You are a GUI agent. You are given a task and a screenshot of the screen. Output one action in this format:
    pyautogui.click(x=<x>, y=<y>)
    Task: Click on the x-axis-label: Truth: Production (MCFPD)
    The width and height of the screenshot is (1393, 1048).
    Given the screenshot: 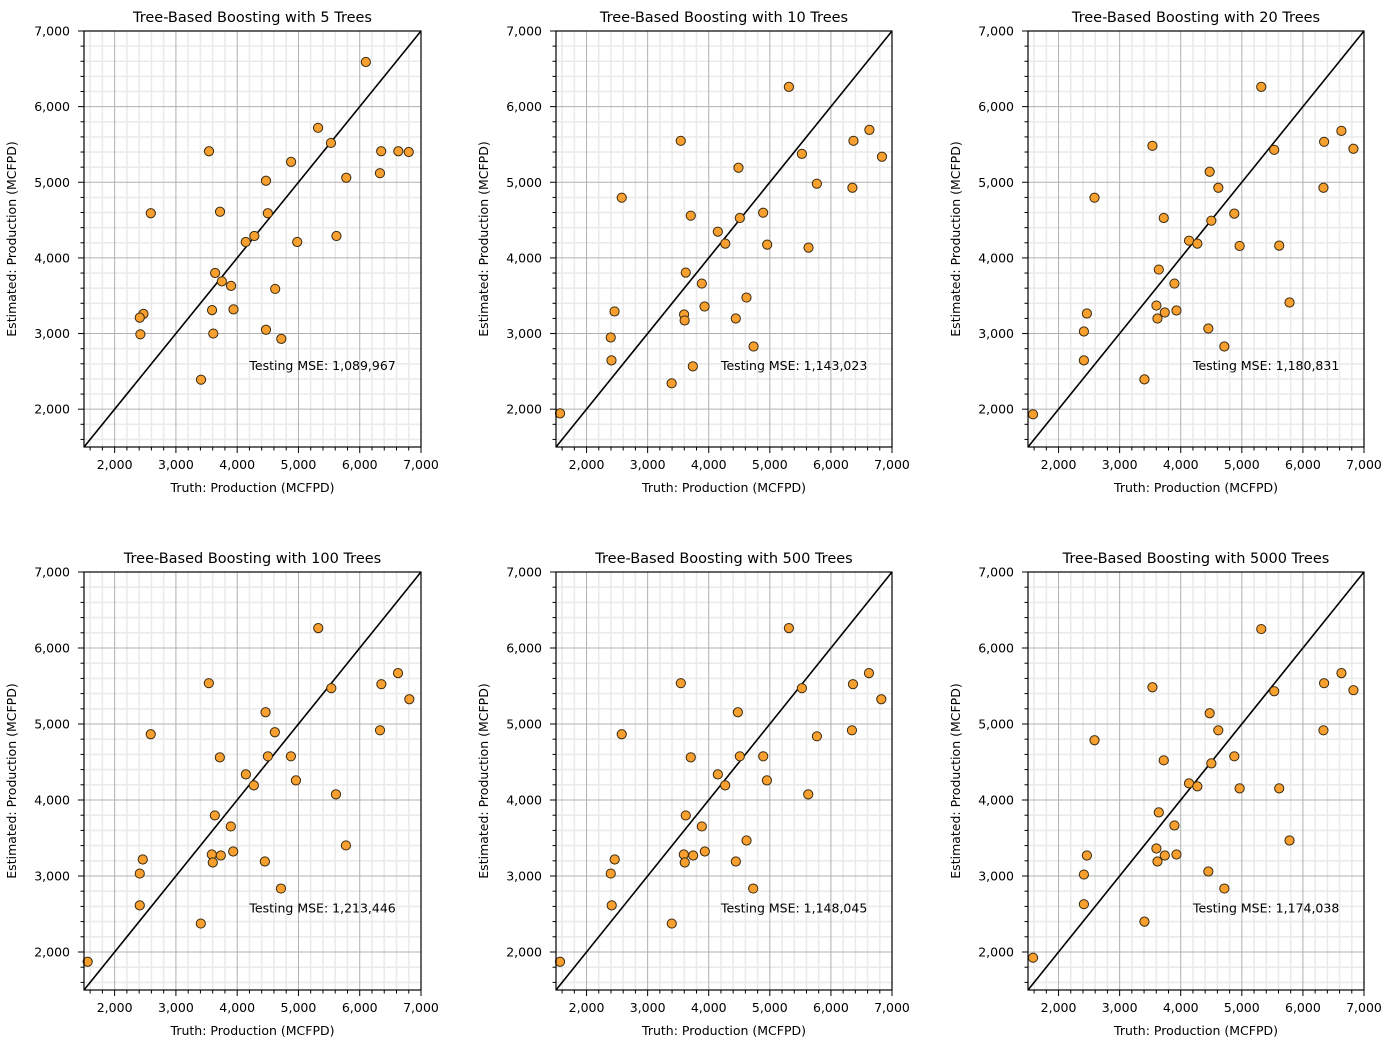 What is the action you would take?
    pyautogui.click(x=1195, y=1030)
    